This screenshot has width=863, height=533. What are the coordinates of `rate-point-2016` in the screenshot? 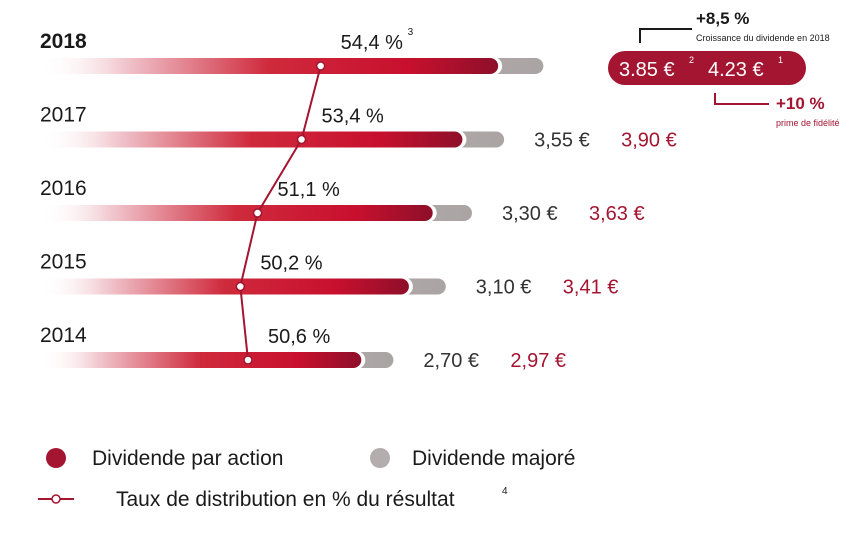 It's located at (257, 213).